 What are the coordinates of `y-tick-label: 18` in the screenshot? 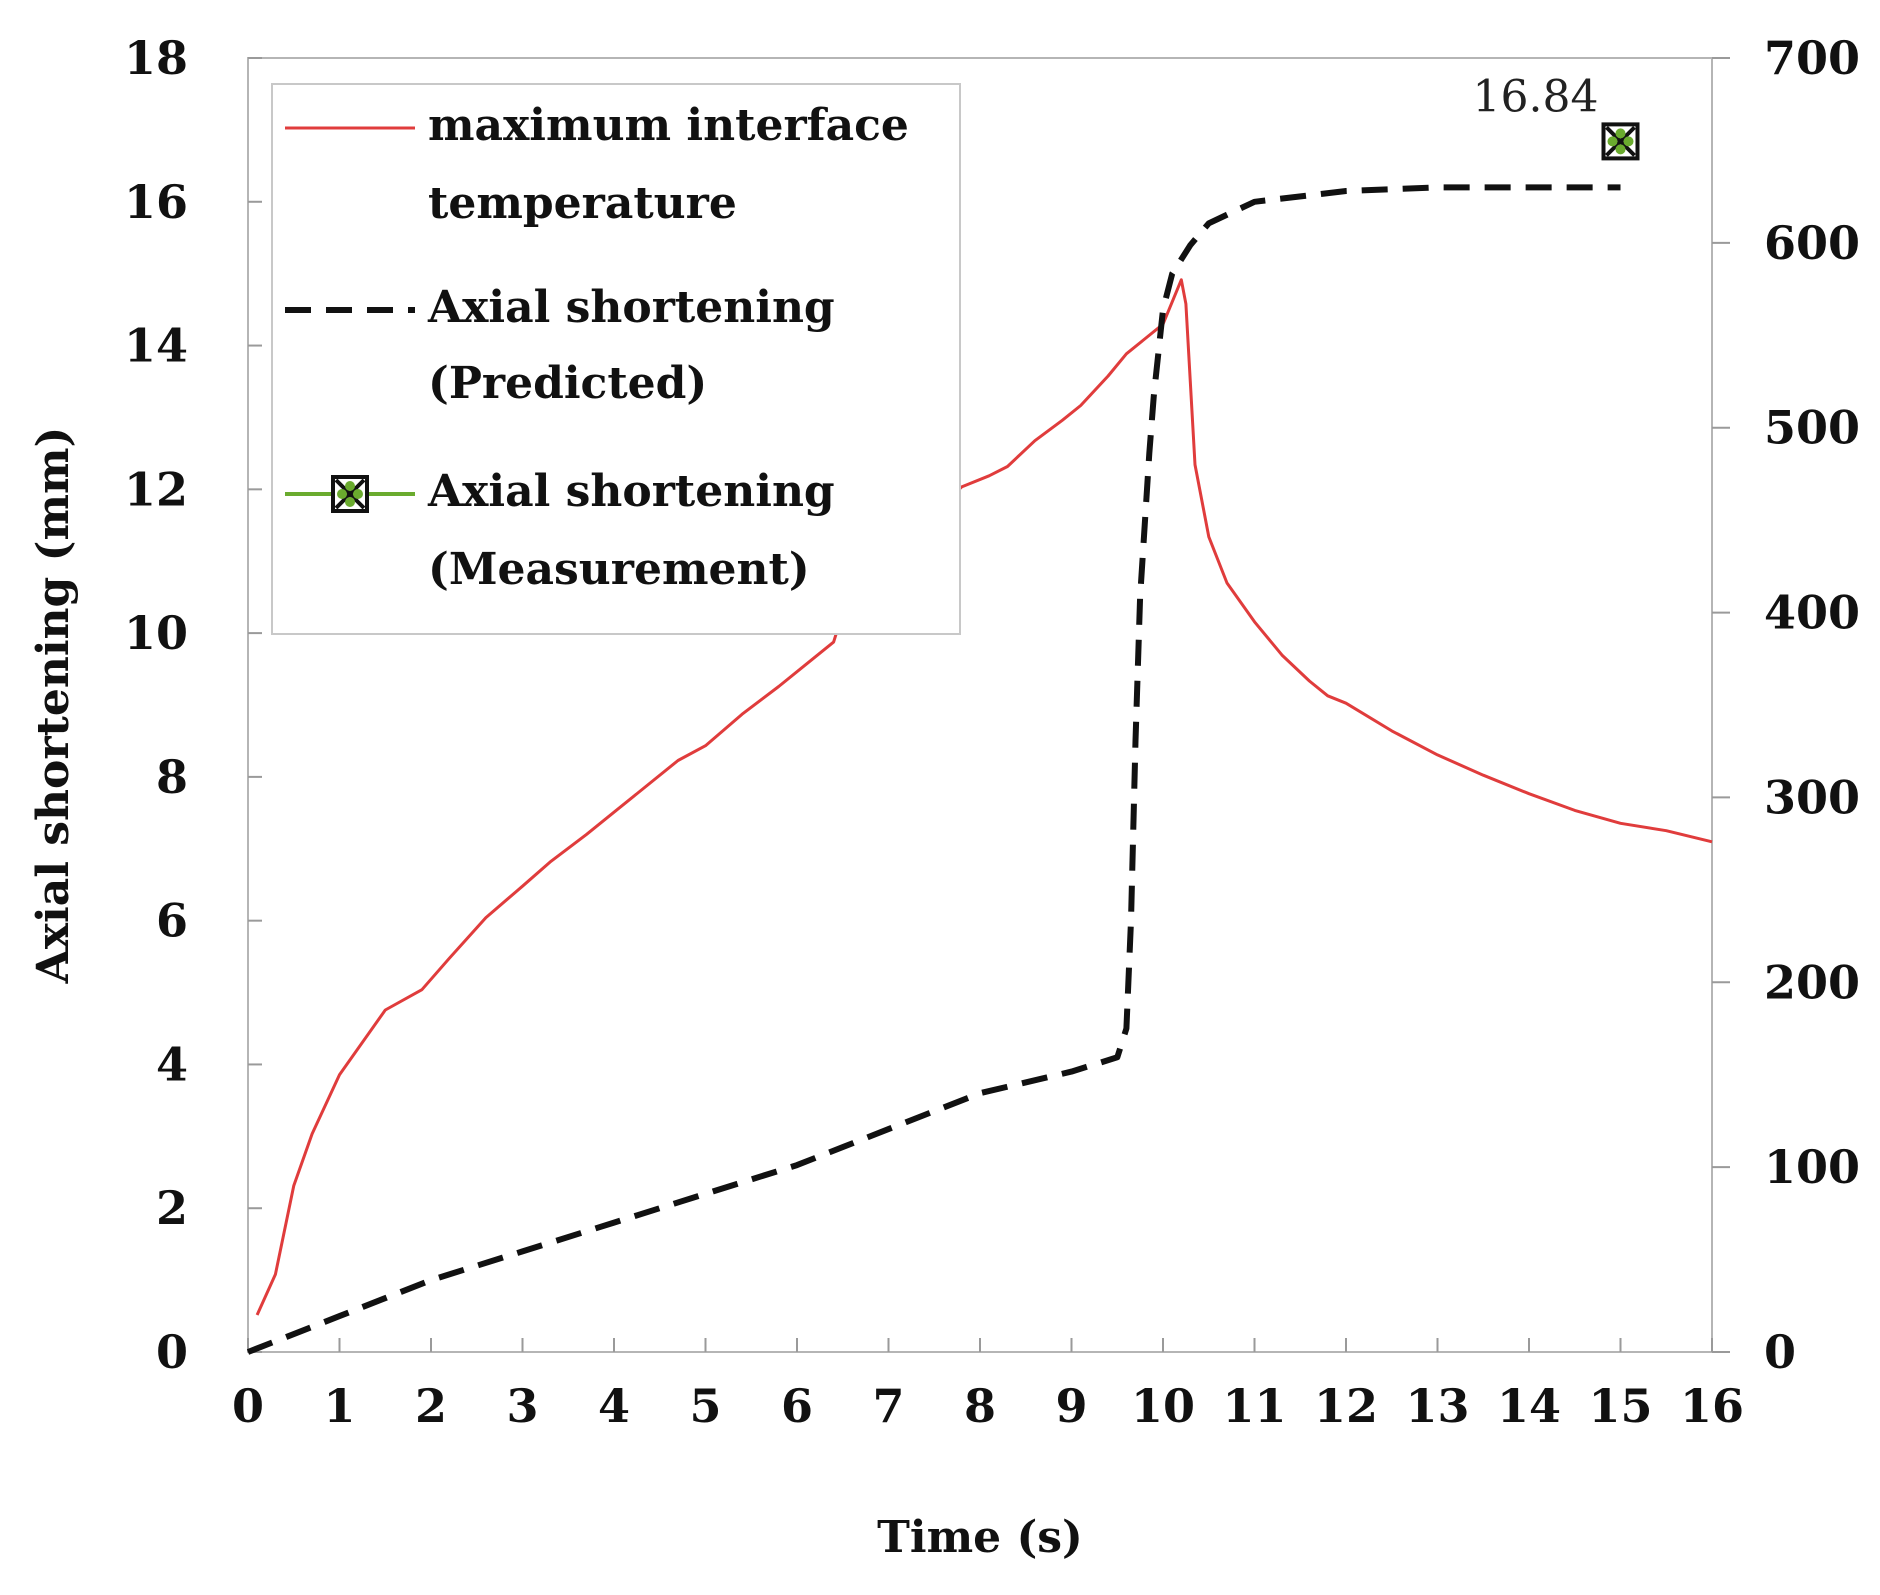 It's located at (156, 58).